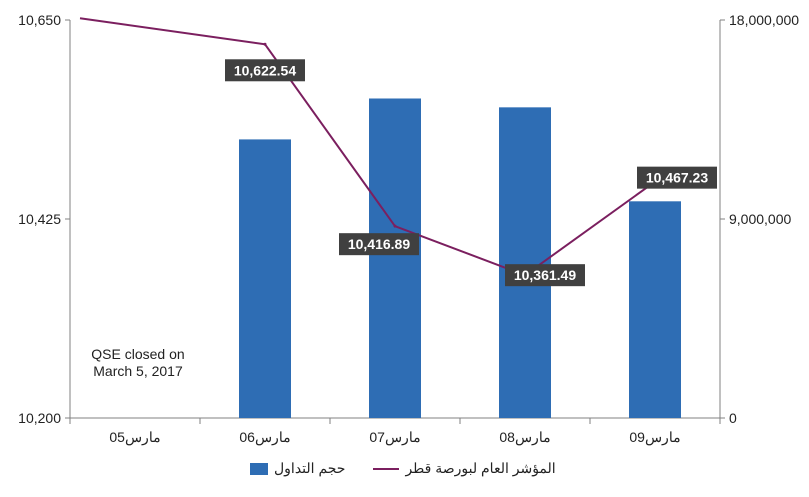 Image resolution: width=809 pixels, height=497 pixels. Describe the element at coordinates (310, 468) in the screenshot. I see `legend-label-volume: حجم التداول` at that location.